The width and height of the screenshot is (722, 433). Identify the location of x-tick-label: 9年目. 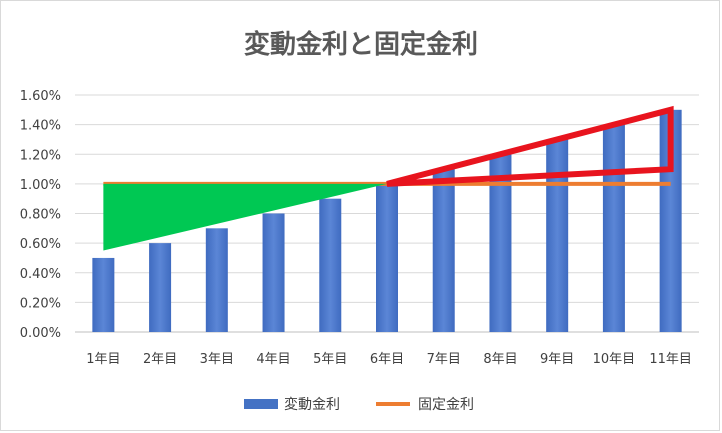
(557, 359).